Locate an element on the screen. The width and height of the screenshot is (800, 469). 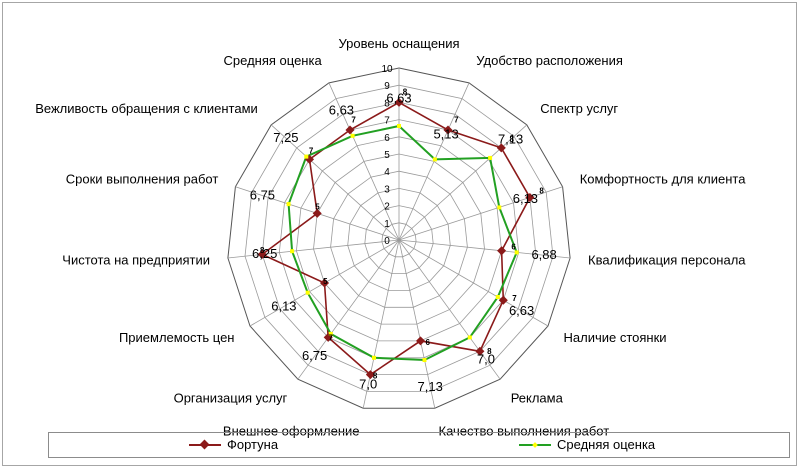
category-label-4: Квалификация персонала is located at coordinates (667, 260).